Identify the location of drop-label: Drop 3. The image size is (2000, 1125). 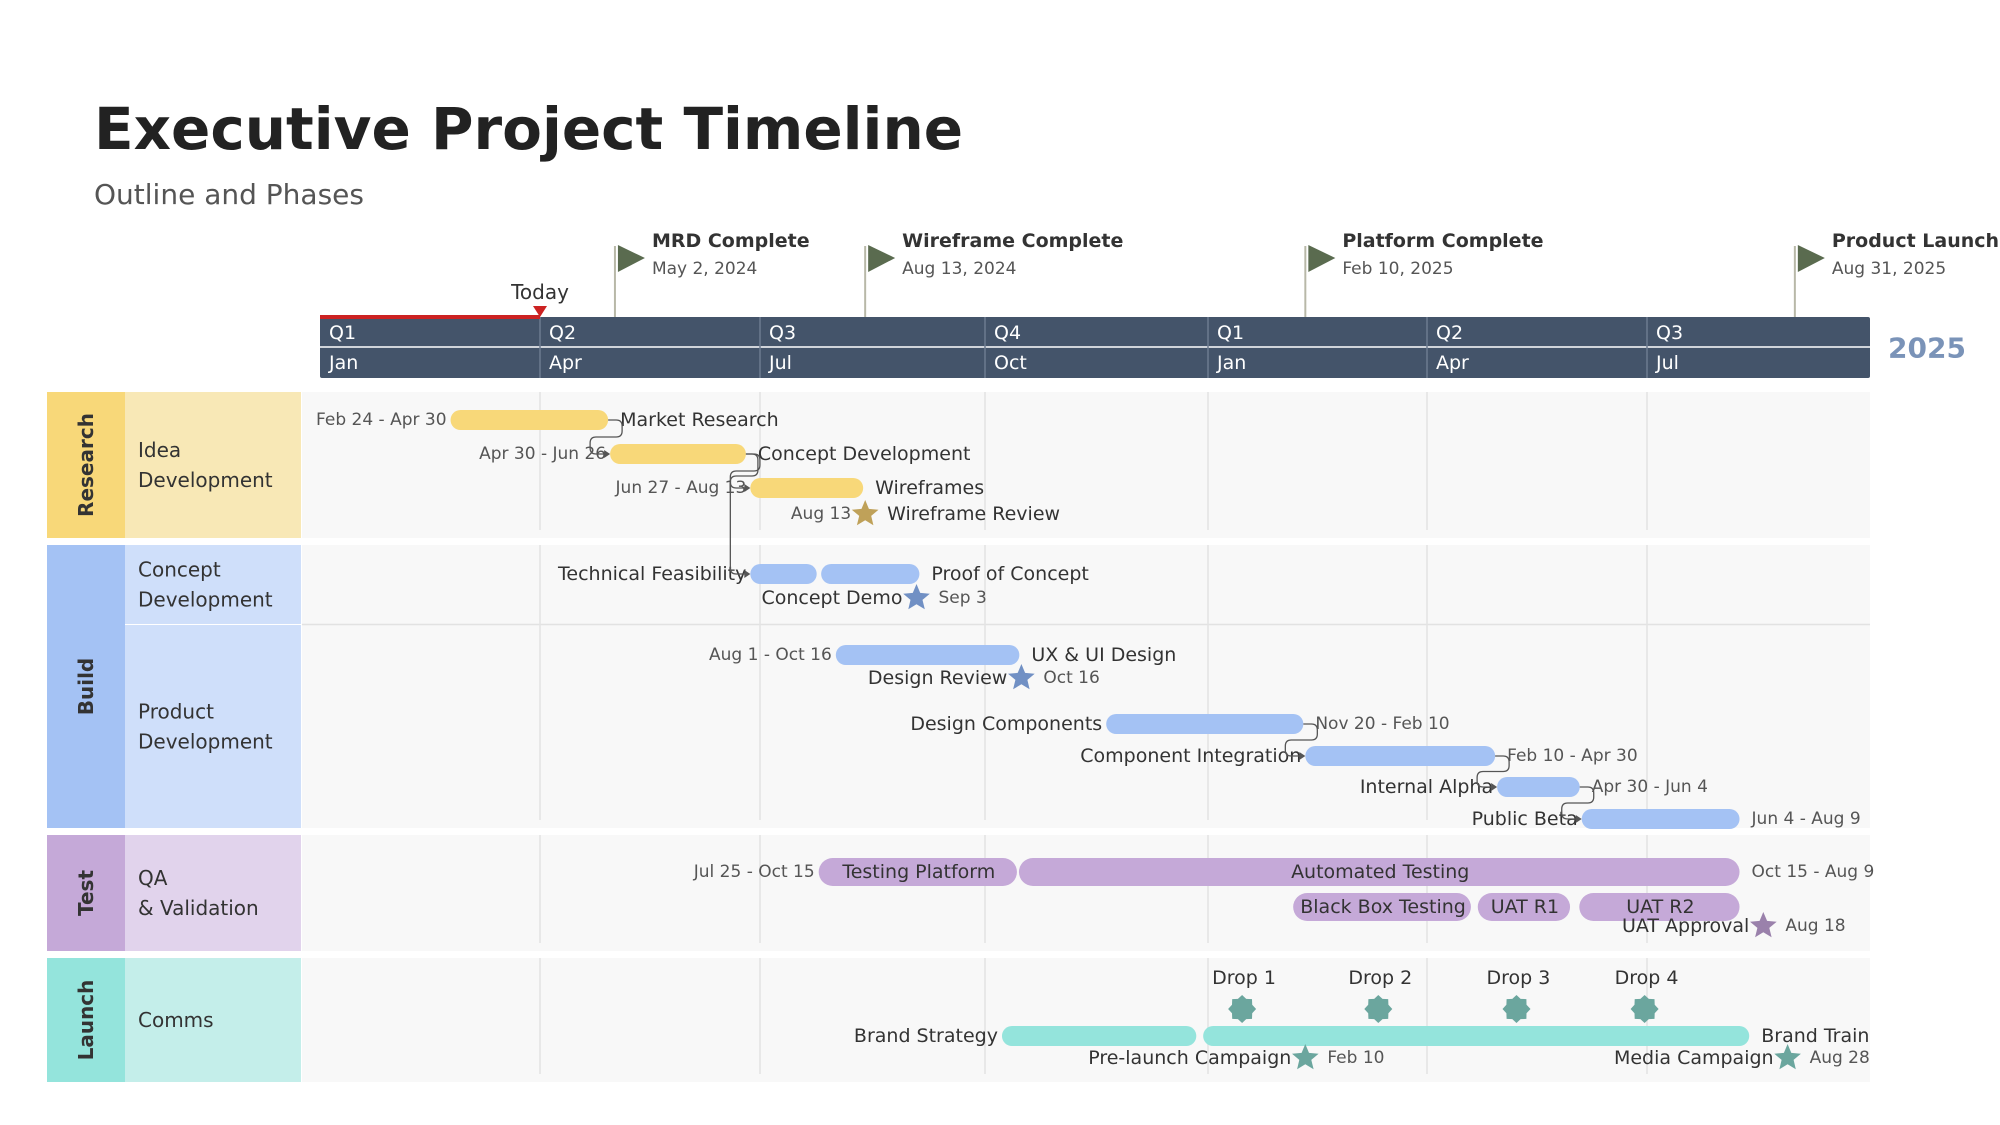
(1519, 978).